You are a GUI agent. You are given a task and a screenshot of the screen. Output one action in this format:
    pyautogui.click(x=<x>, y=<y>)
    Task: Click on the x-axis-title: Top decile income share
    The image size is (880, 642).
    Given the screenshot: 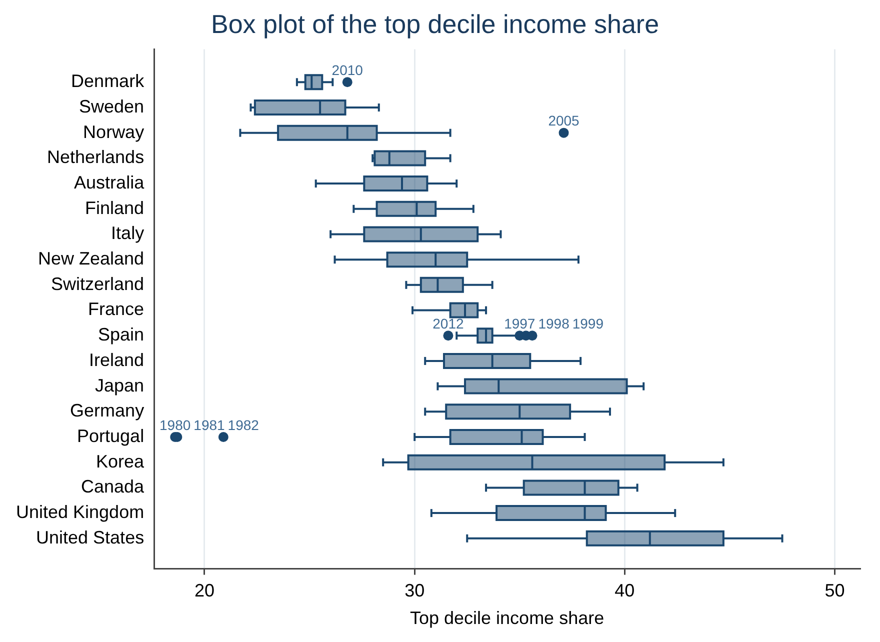 What is the action you would take?
    pyautogui.click(x=507, y=618)
    